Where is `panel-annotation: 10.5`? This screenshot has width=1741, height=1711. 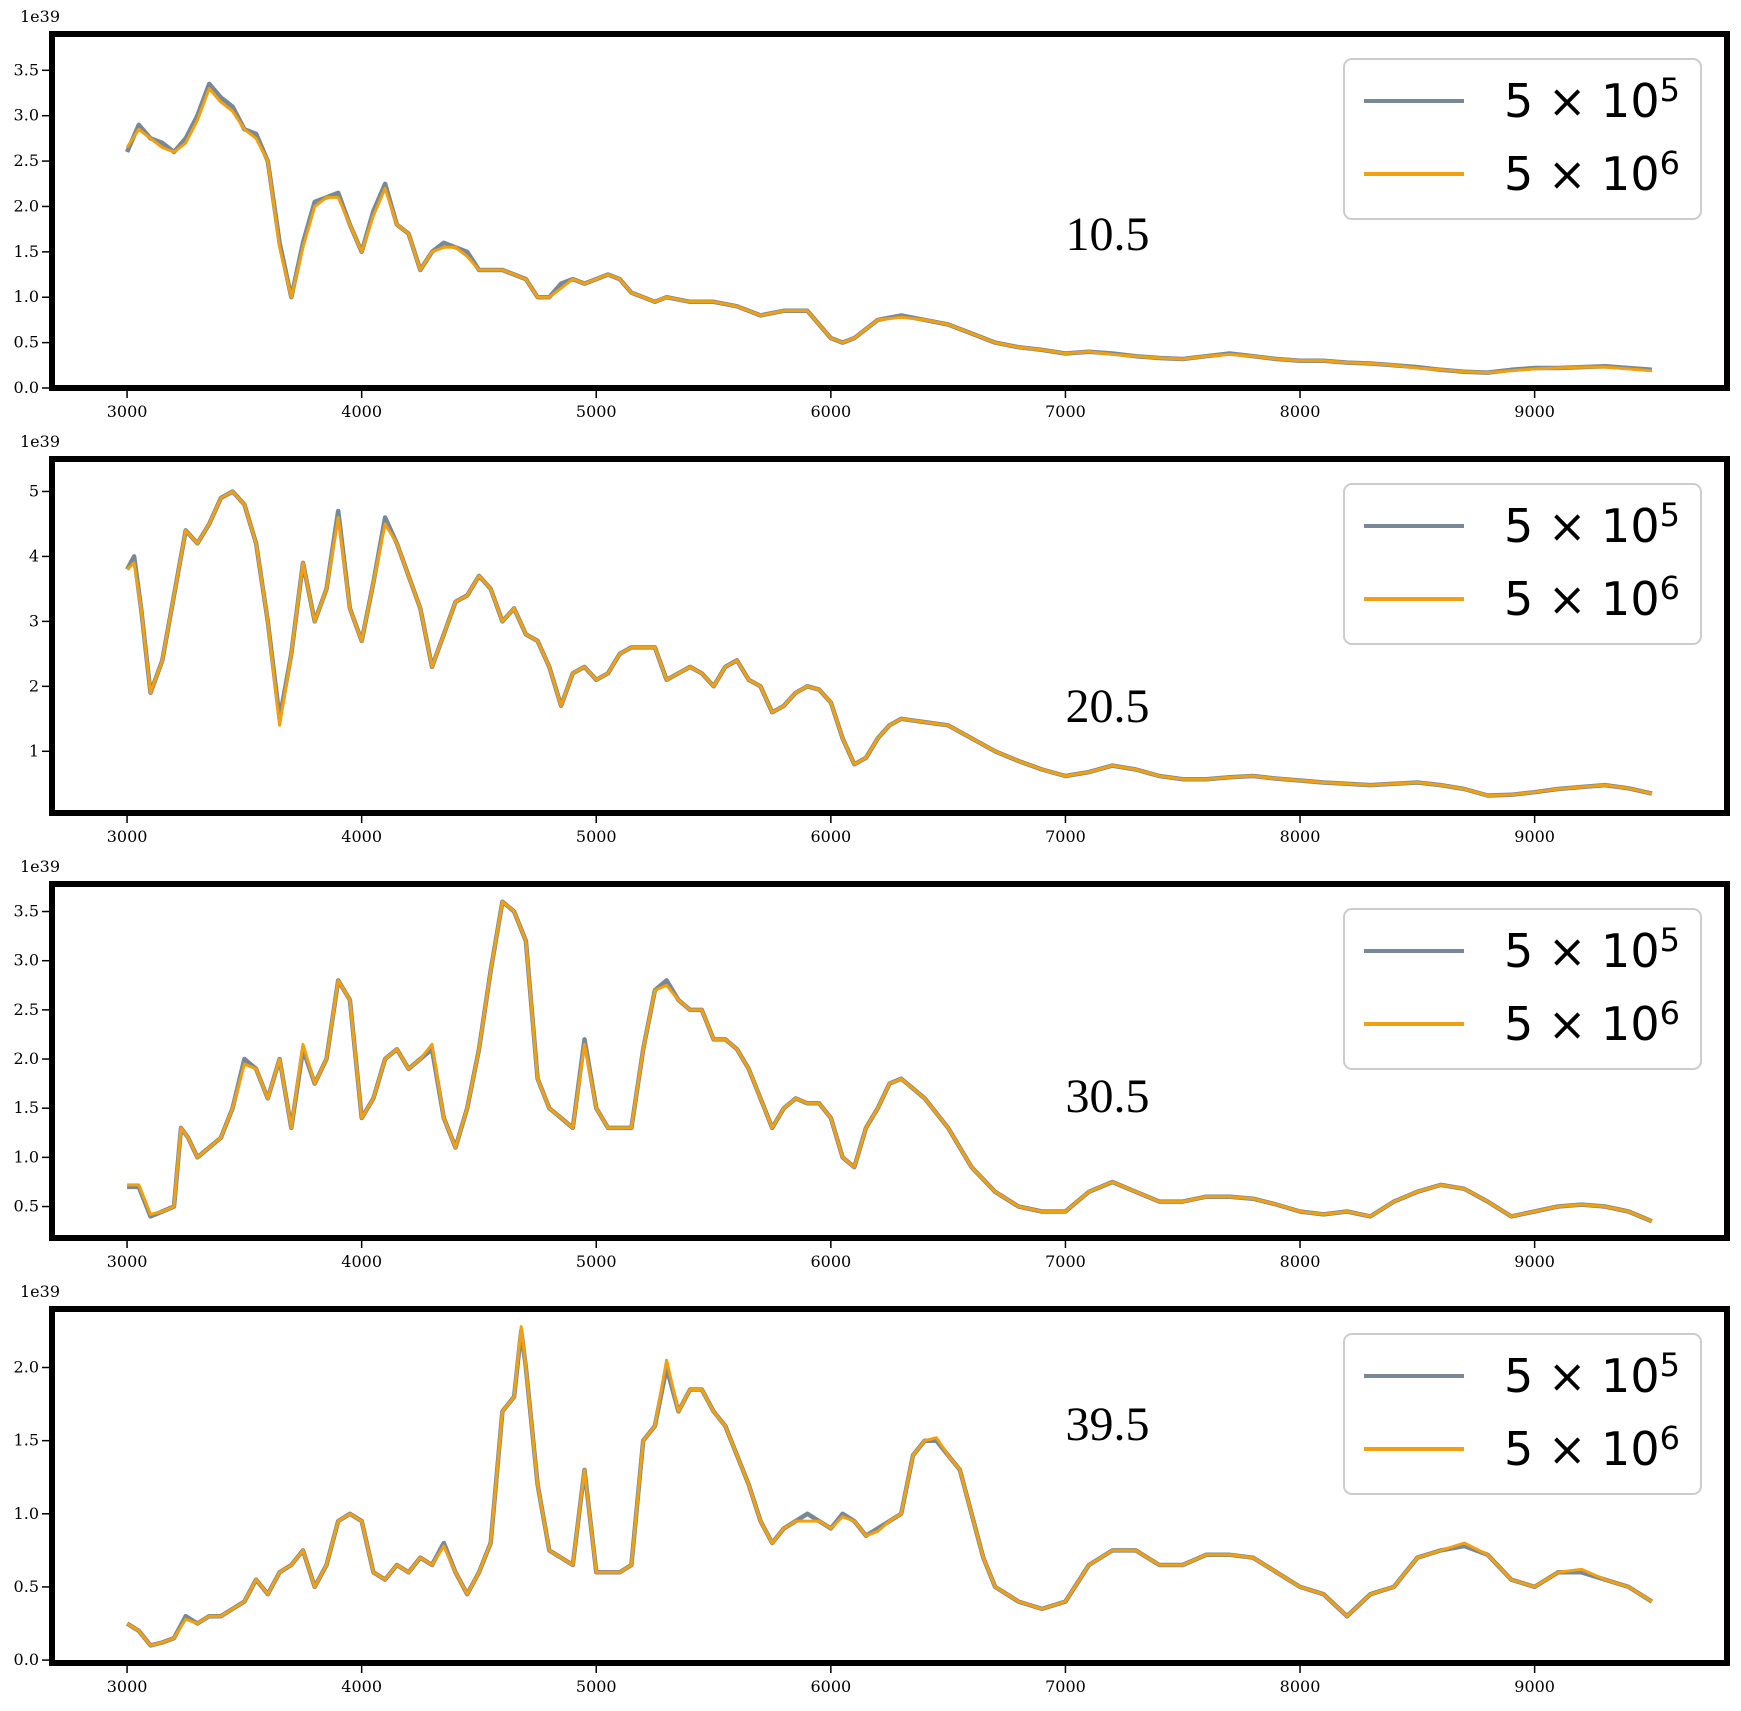
panel-annotation: 10.5 is located at coordinates (1107, 234).